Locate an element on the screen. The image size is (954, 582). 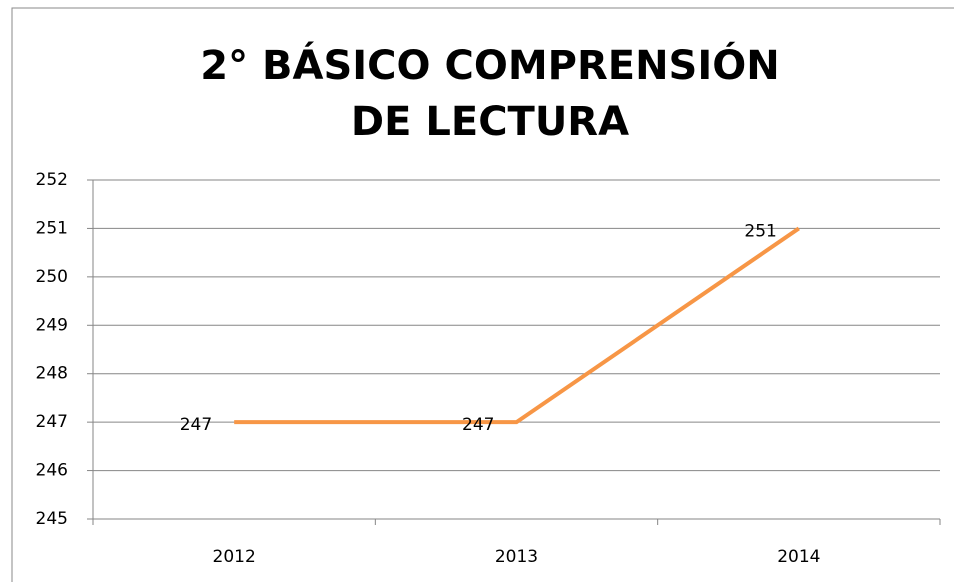
y-tick-label: 248 is located at coordinates (52, 374).